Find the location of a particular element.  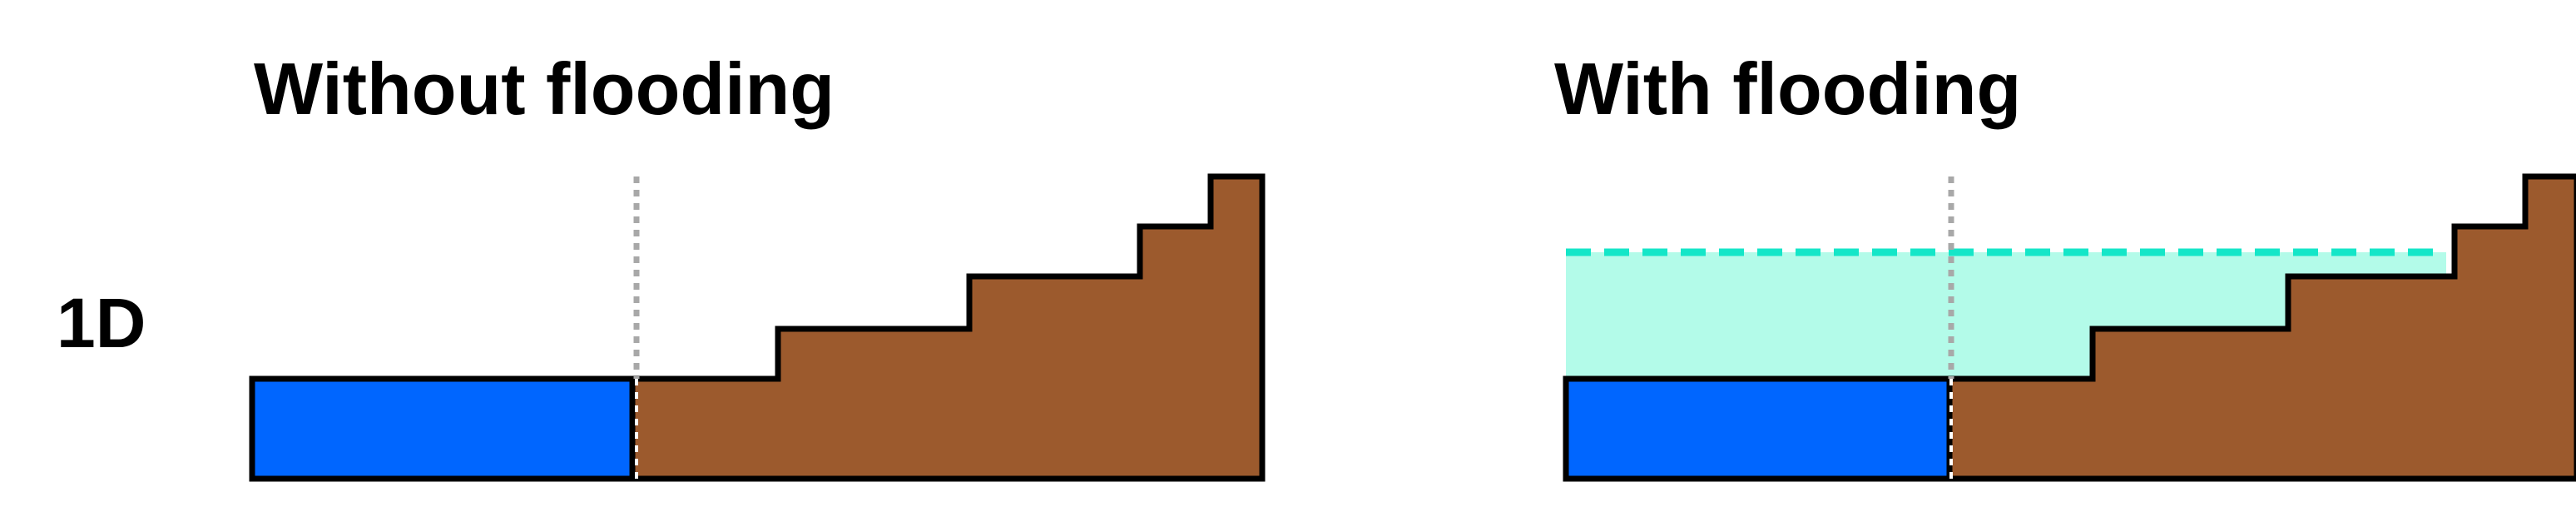

row-label: 1D is located at coordinates (102, 323).